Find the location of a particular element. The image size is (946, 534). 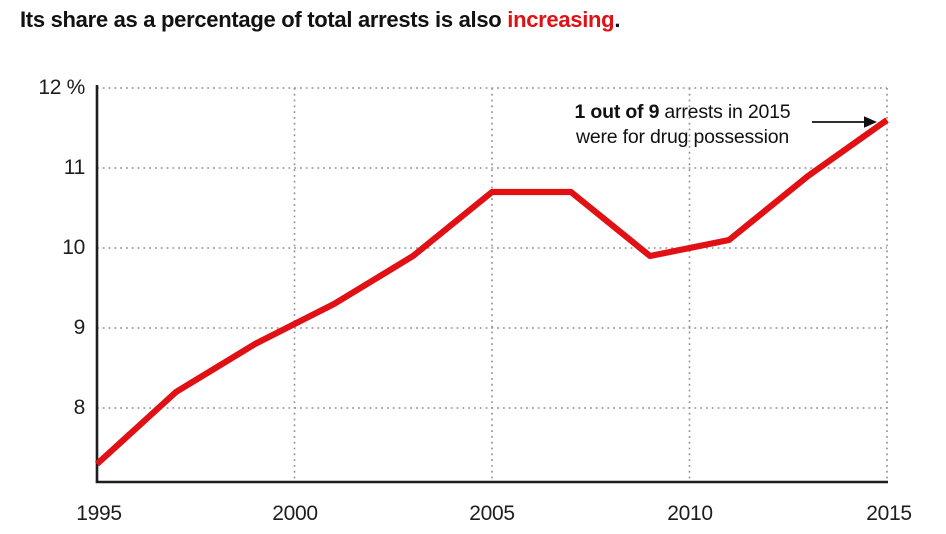

x-tick-label-2000: 2000 is located at coordinates (295, 513).